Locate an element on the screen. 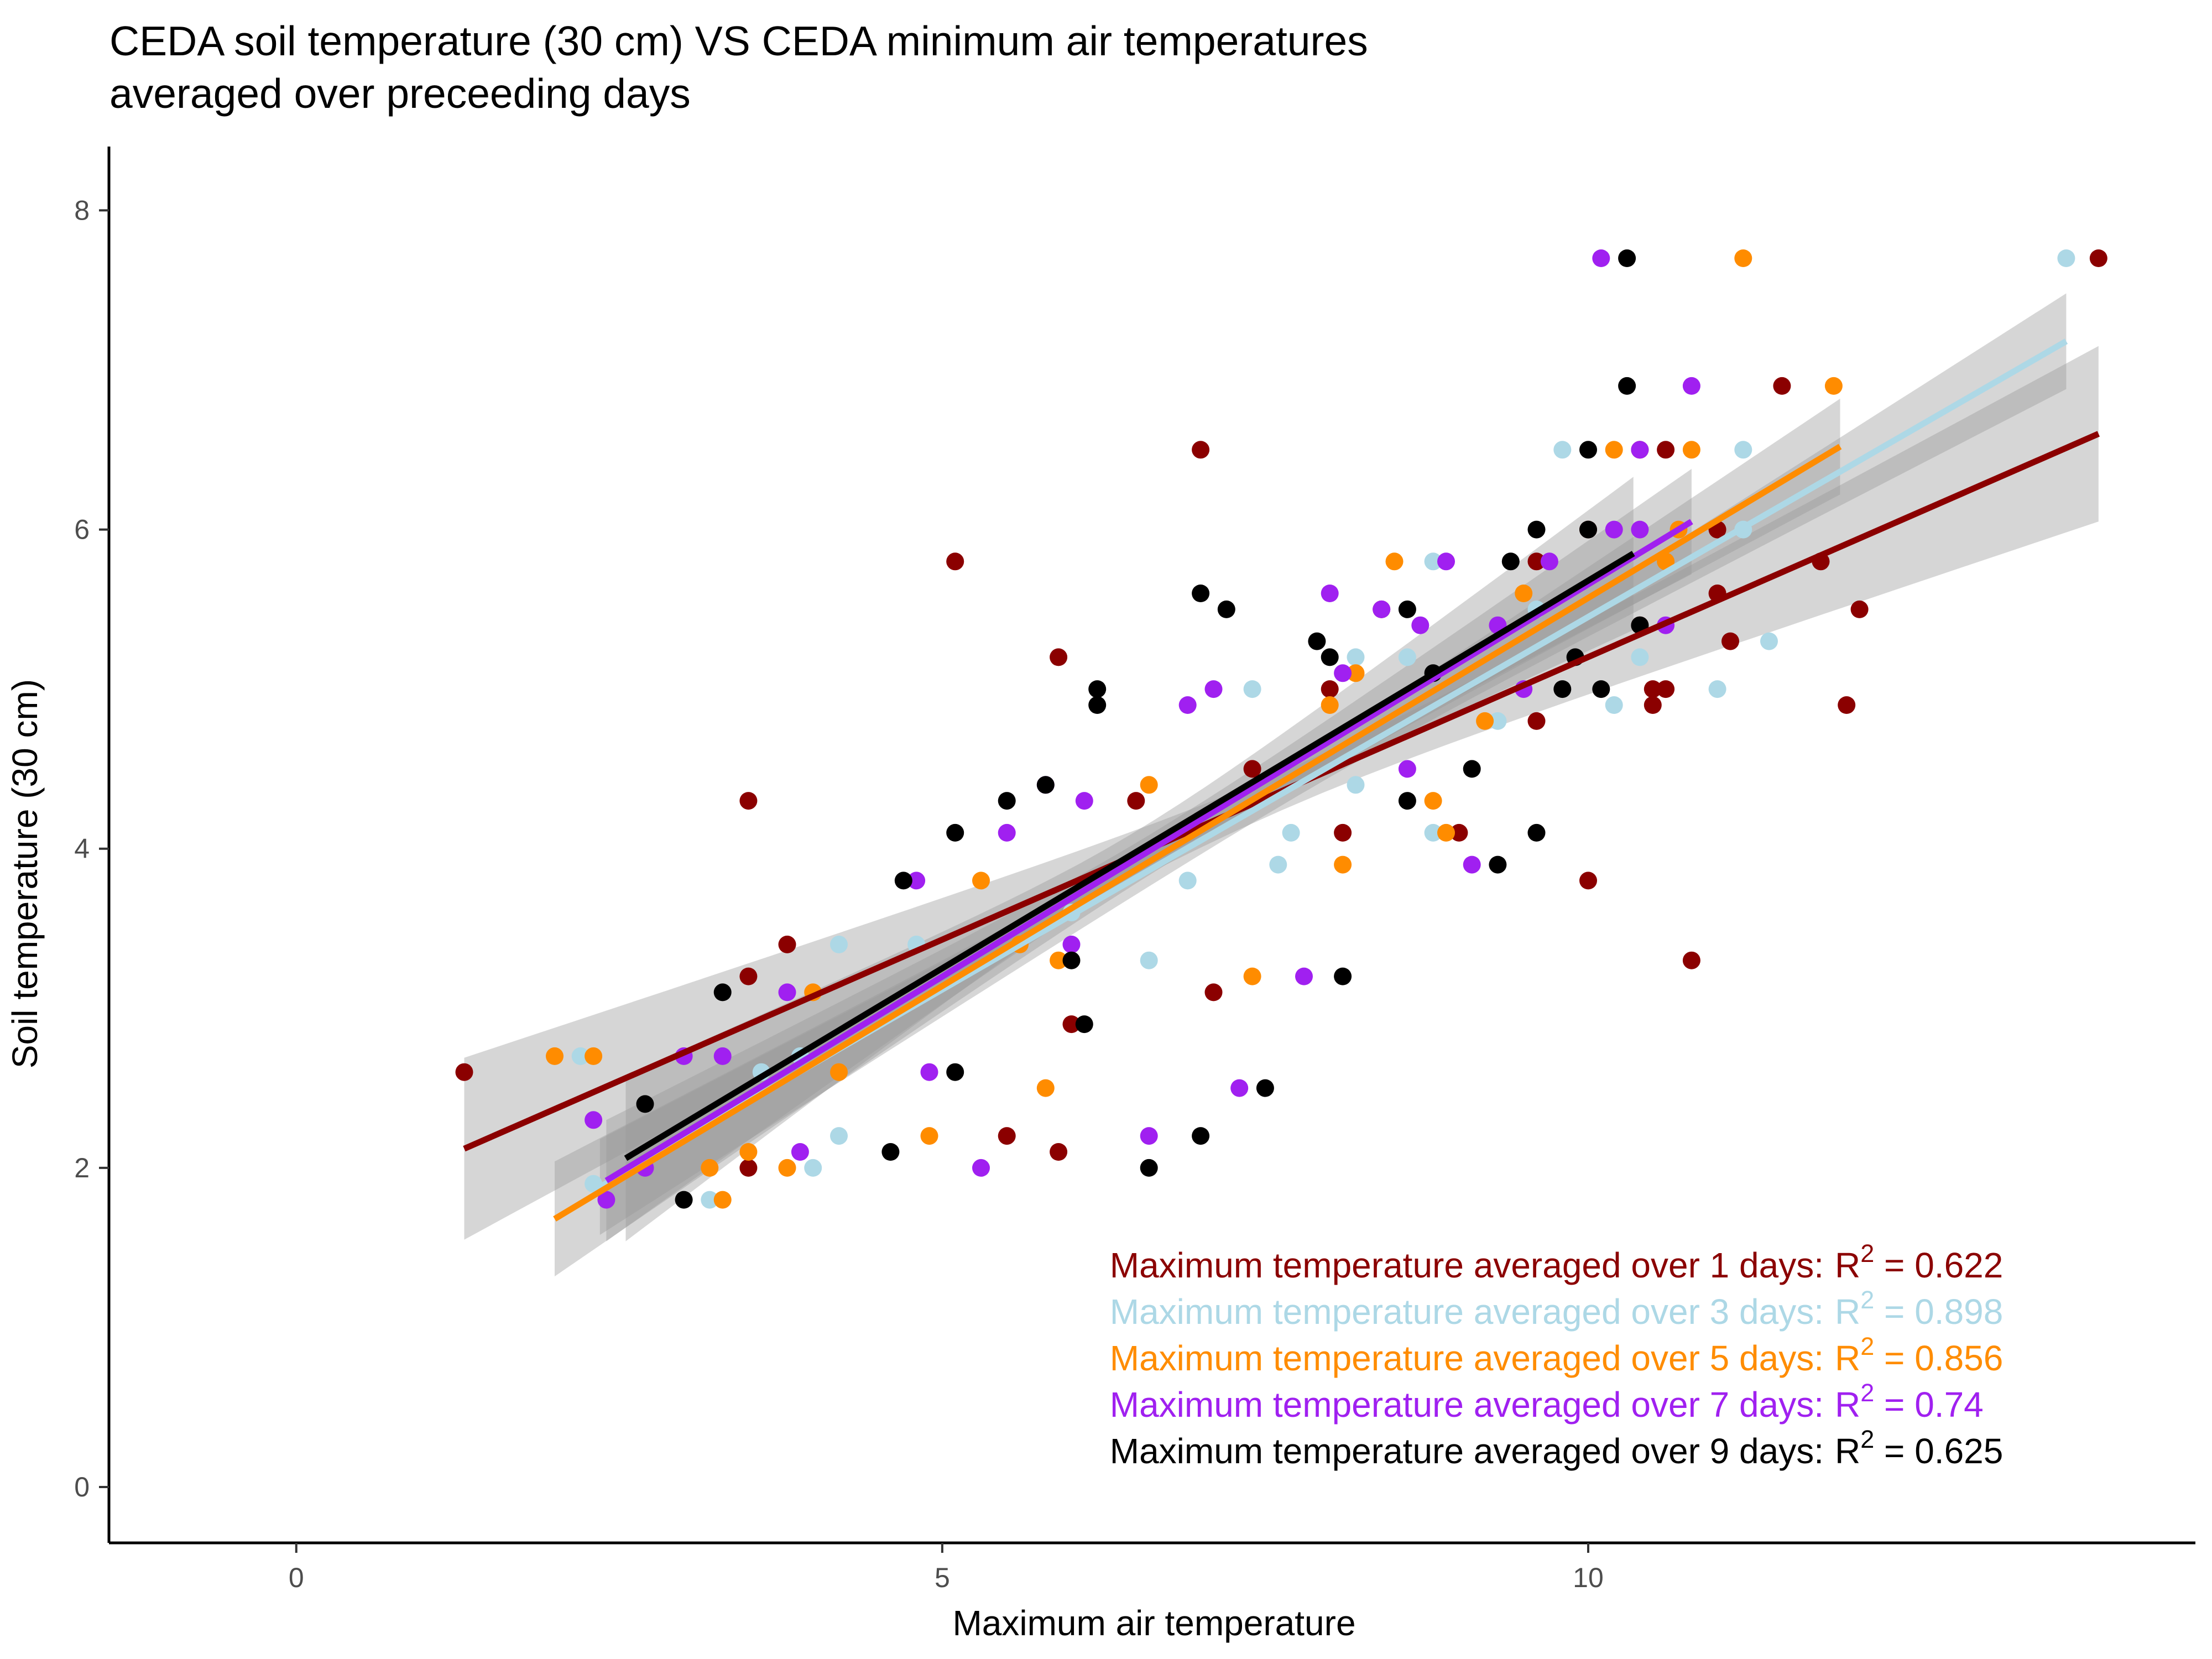  y-tick-label: 6 is located at coordinates (82, 529).